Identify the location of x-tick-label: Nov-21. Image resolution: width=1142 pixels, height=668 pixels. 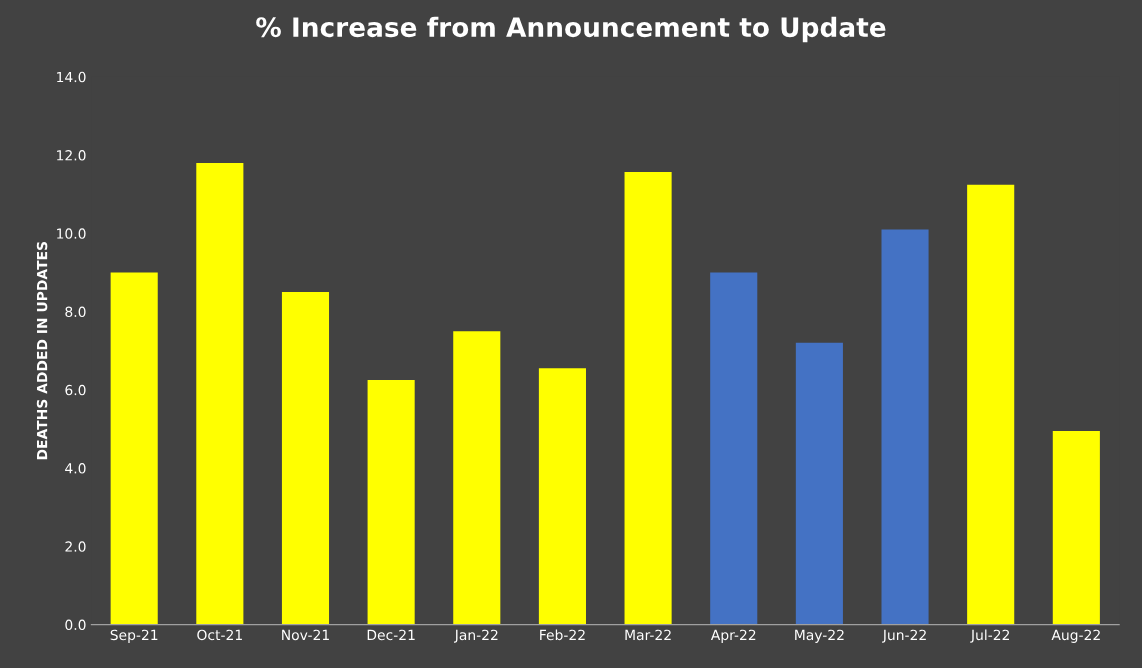
(305, 635).